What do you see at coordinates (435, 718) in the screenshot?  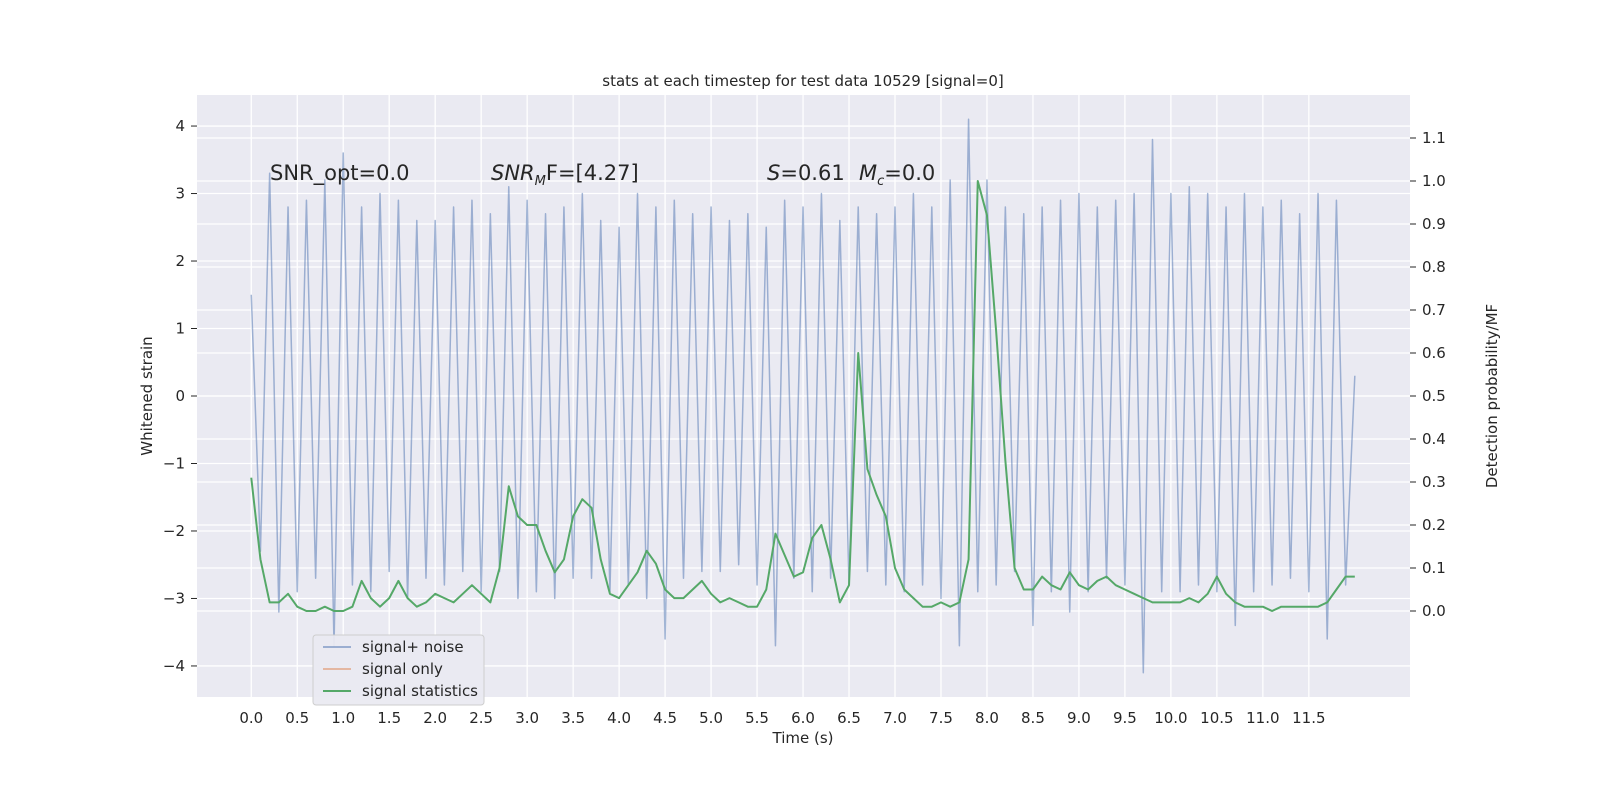 I see `x-tick-label: 2.0` at bounding box center [435, 718].